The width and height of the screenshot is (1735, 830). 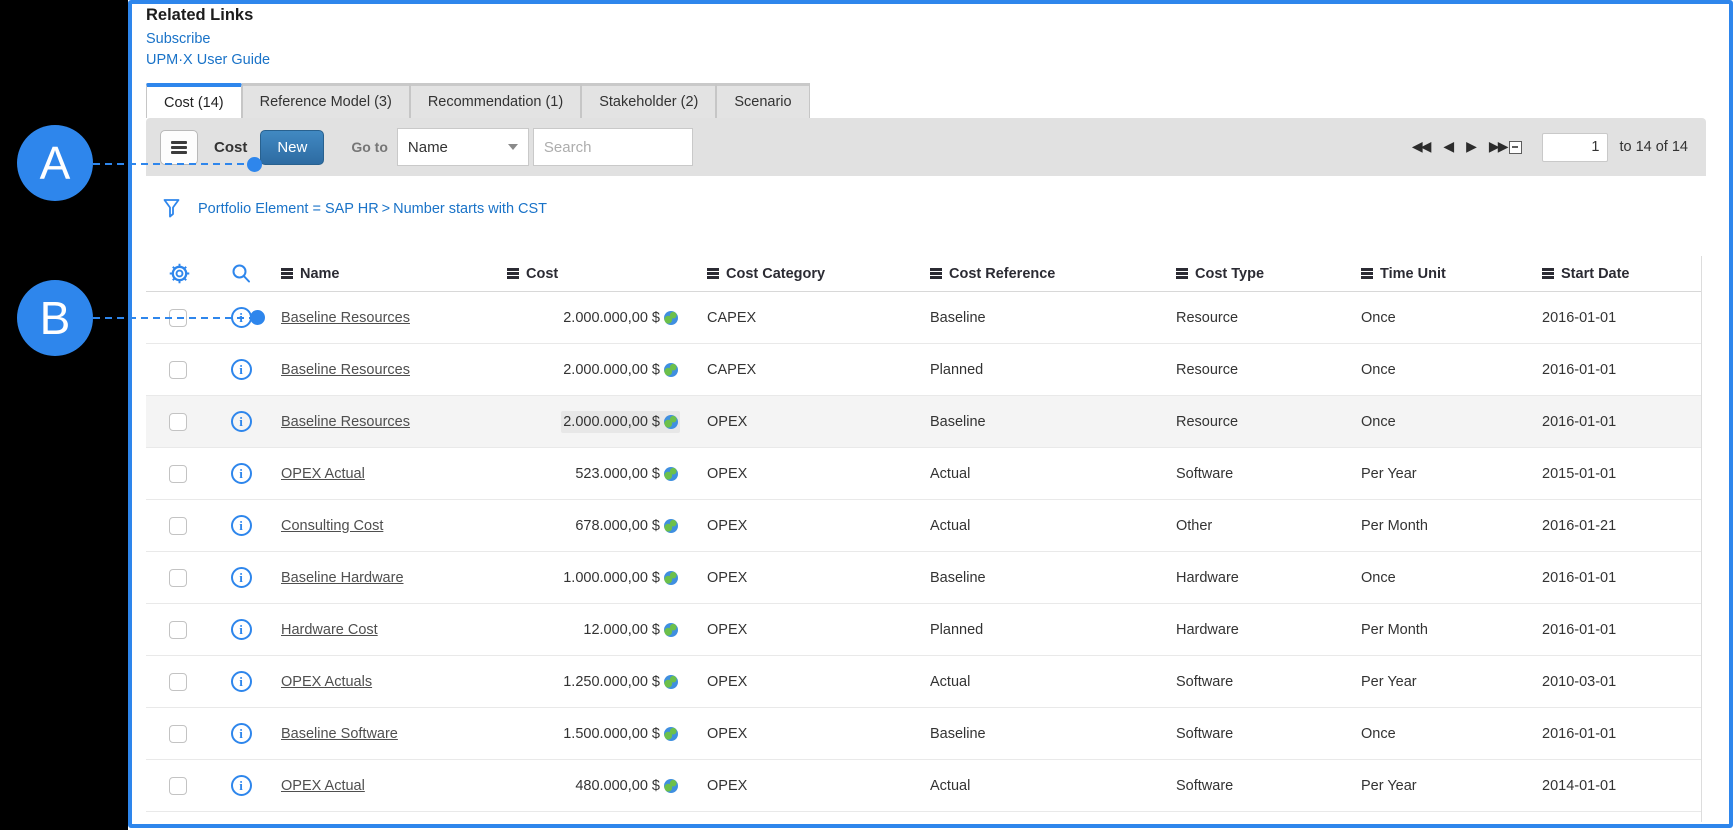 I want to click on pagination: ◀◀ ◀ ▶ ▶▶ to 14 of 14, so click(x=1547, y=147).